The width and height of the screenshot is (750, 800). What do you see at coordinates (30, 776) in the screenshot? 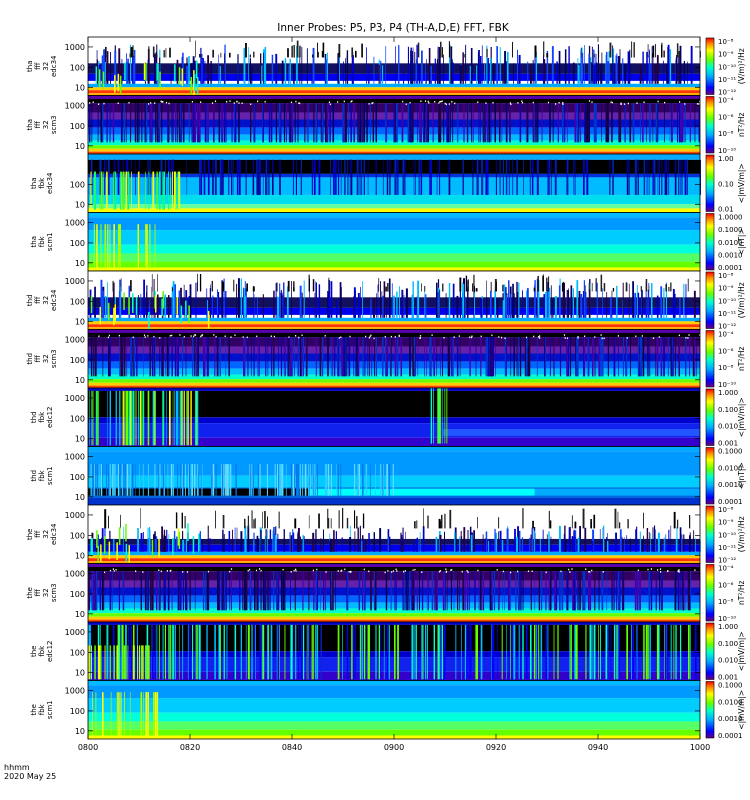
I see `date-label: 2020 May 25` at bounding box center [30, 776].